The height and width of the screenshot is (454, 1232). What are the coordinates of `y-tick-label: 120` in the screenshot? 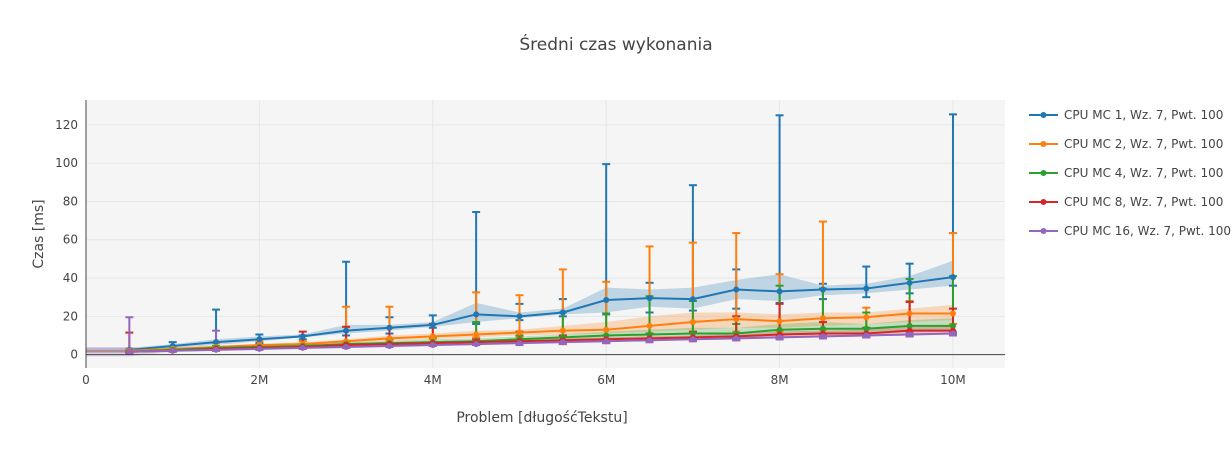 It's located at (66, 125).